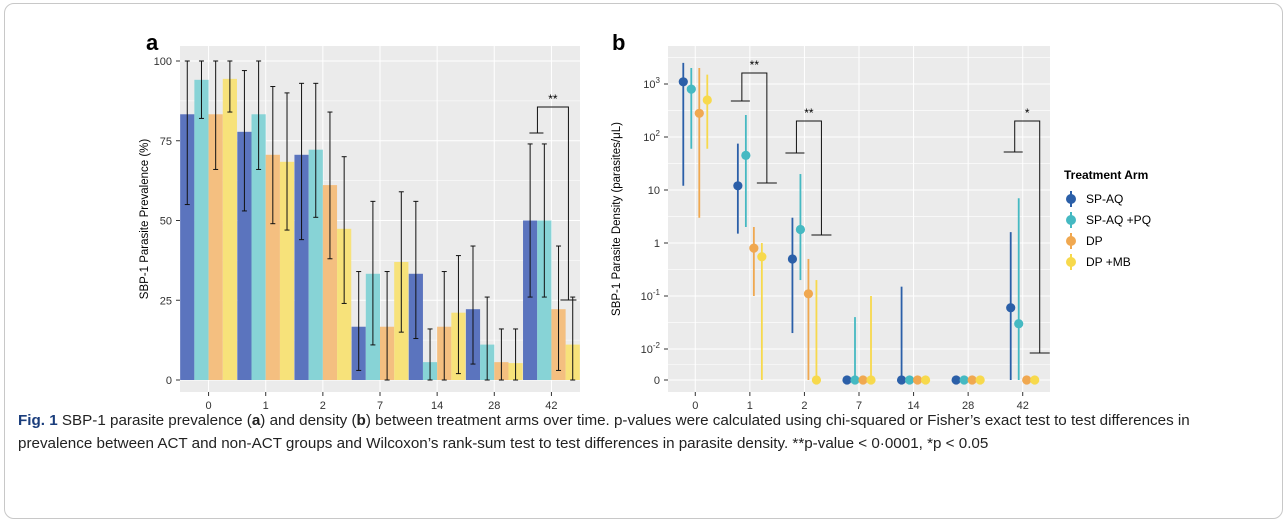  What do you see at coordinates (618, 42) in the screenshot?
I see `panel-b-label: b` at bounding box center [618, 42].